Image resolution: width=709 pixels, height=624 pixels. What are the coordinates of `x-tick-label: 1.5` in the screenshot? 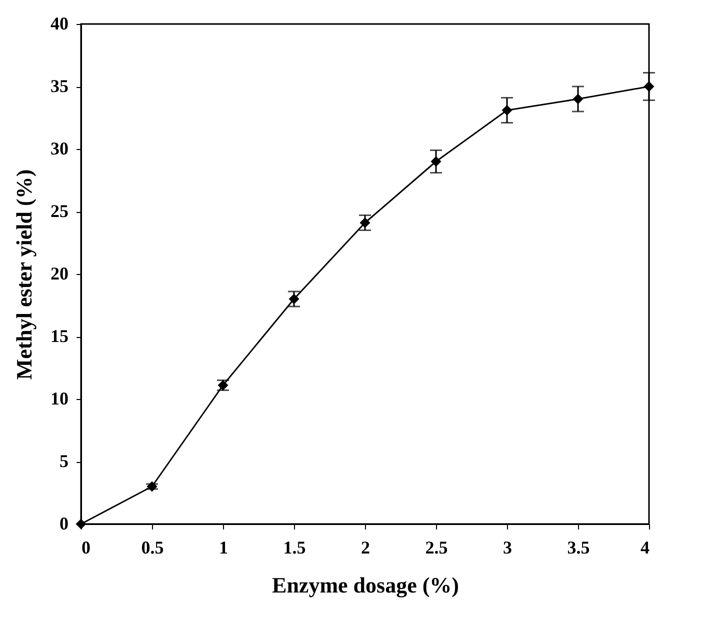 It's located at (294, 548).